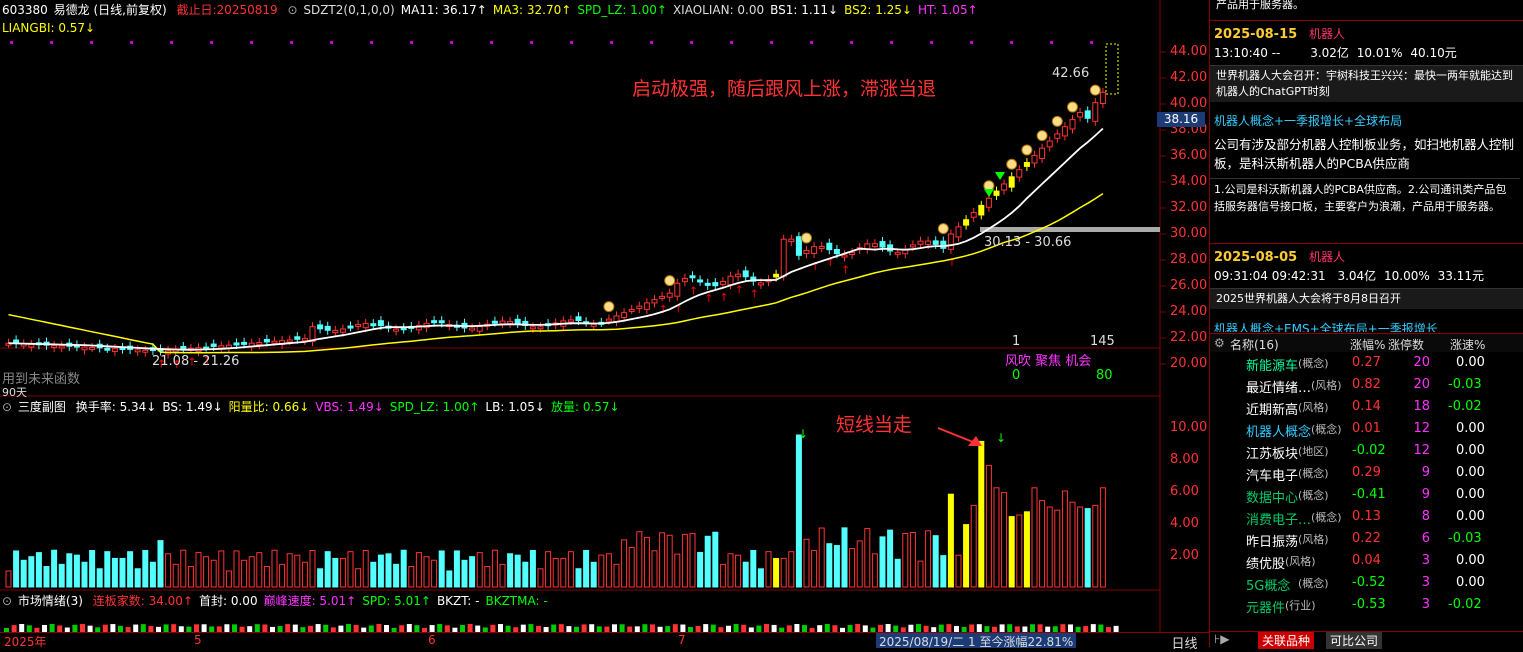 Image resolution: width=1523 pixels, height=652 pixels. What do you see at coordinates (1366, 473) in the screenshot?
I see `sector-row: 汽车电子 (概念) 0.29 9 0.00` at bounding box center [1366, 473].